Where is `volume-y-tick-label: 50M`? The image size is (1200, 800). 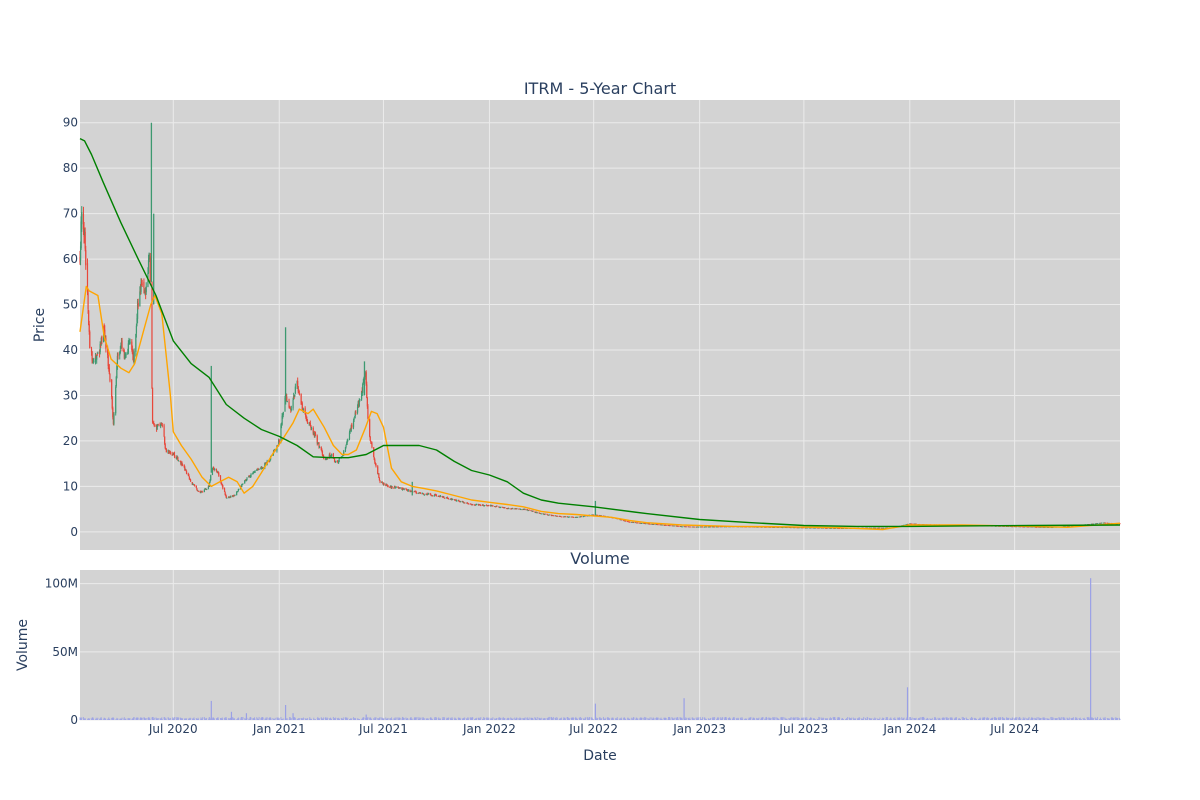
volume-y-tick-label: 50M is located at coordinates (65, 652).